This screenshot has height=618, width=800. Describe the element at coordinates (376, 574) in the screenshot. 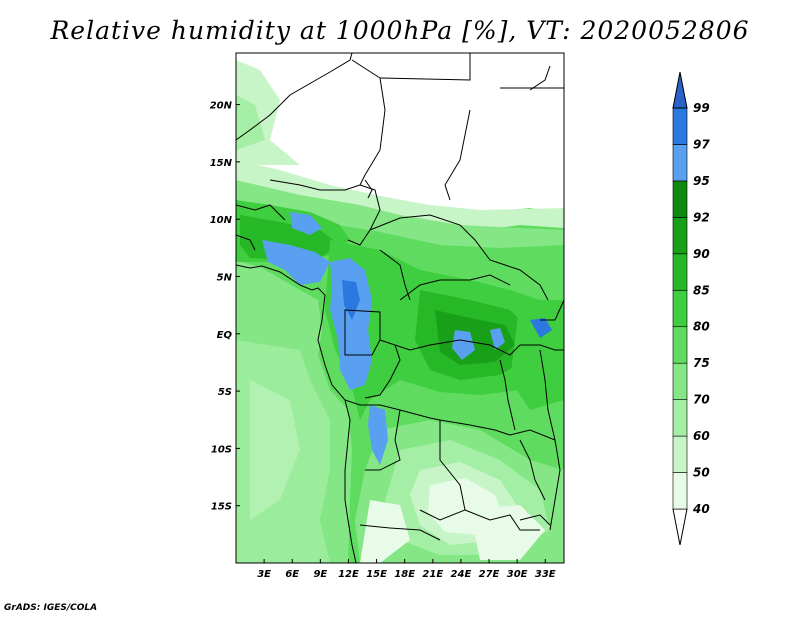

I see `lon-label: 15E` at that location.